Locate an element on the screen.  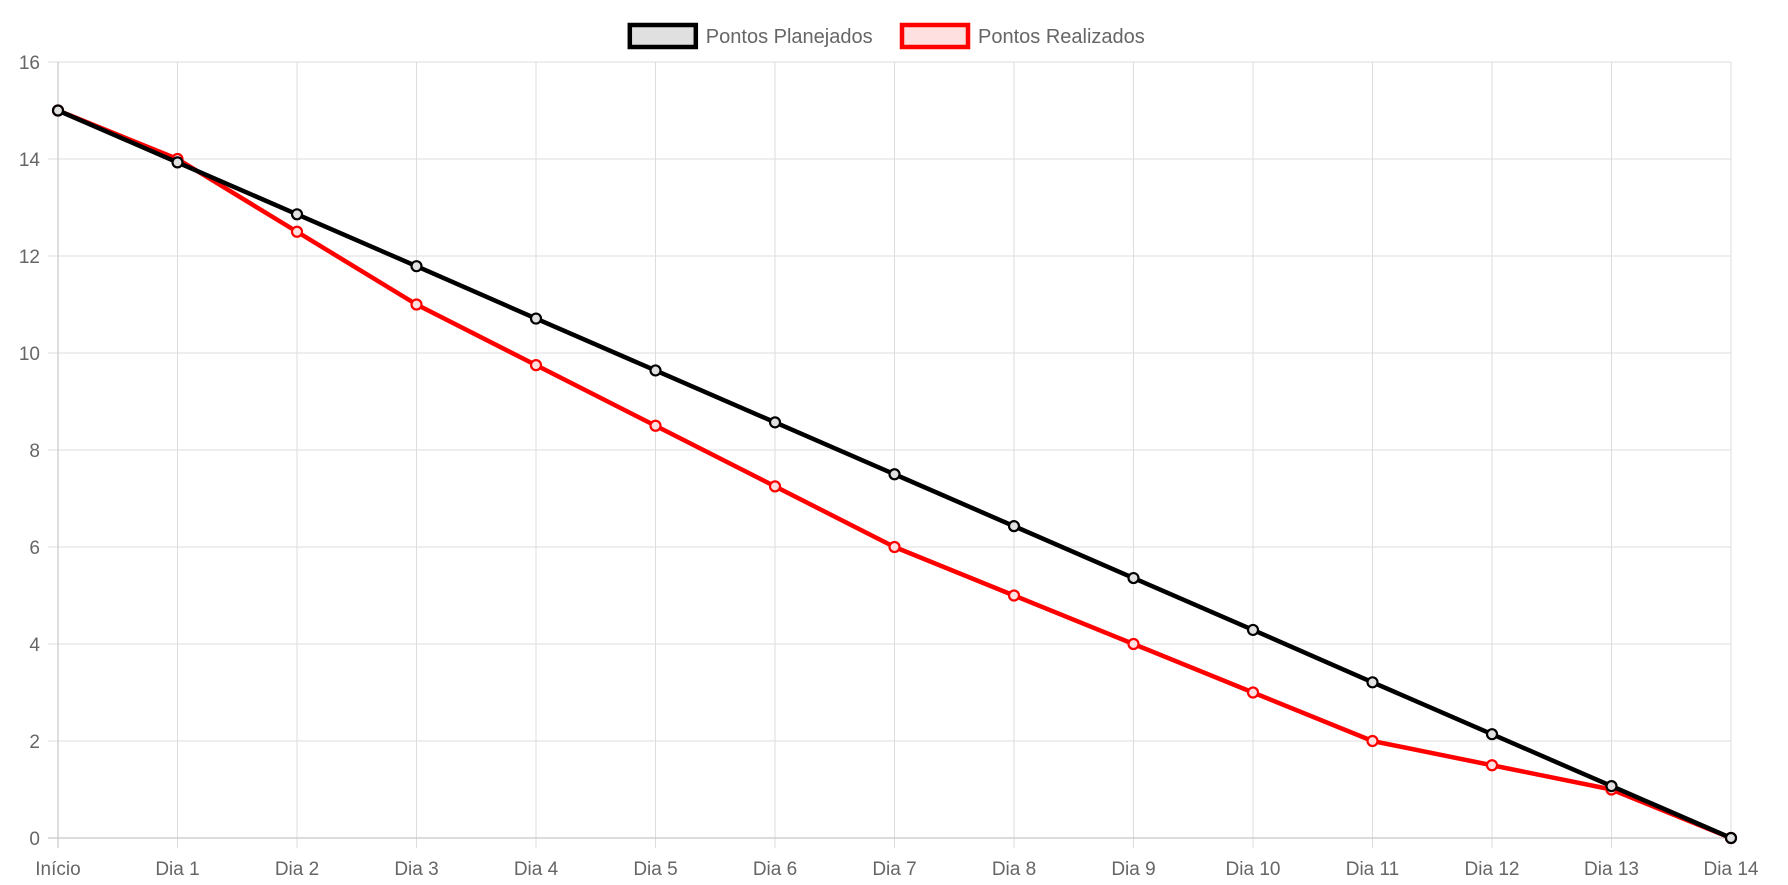
x-tick-label: Dia 12 is located at coordinates (1492, 869).